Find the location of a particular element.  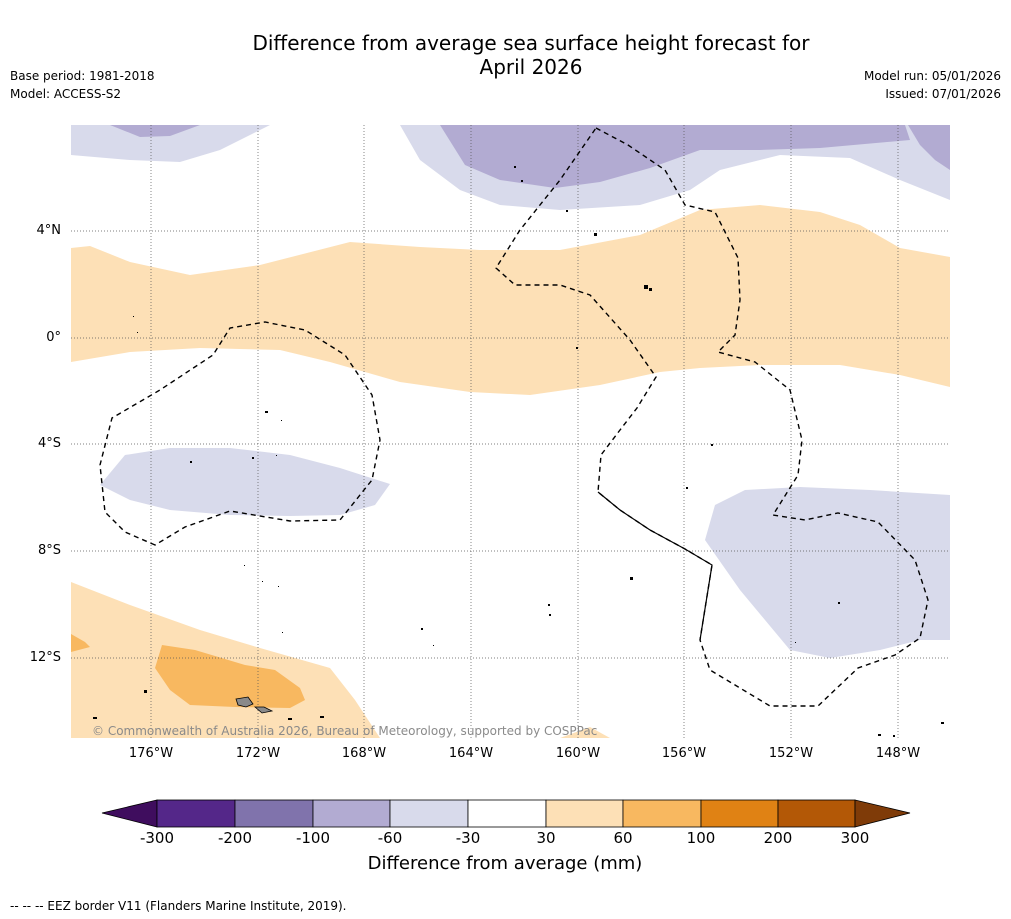

lon-label-172w: 172°W is located at coordinates (258, 753).